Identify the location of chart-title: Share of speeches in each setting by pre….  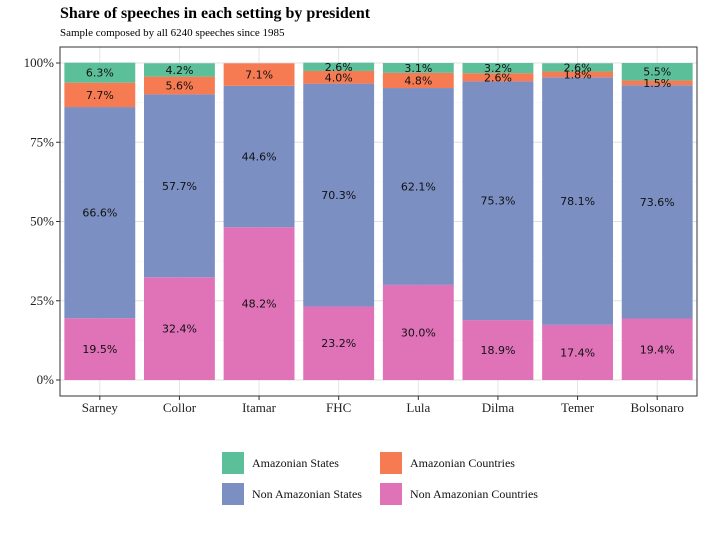
(215, 13).